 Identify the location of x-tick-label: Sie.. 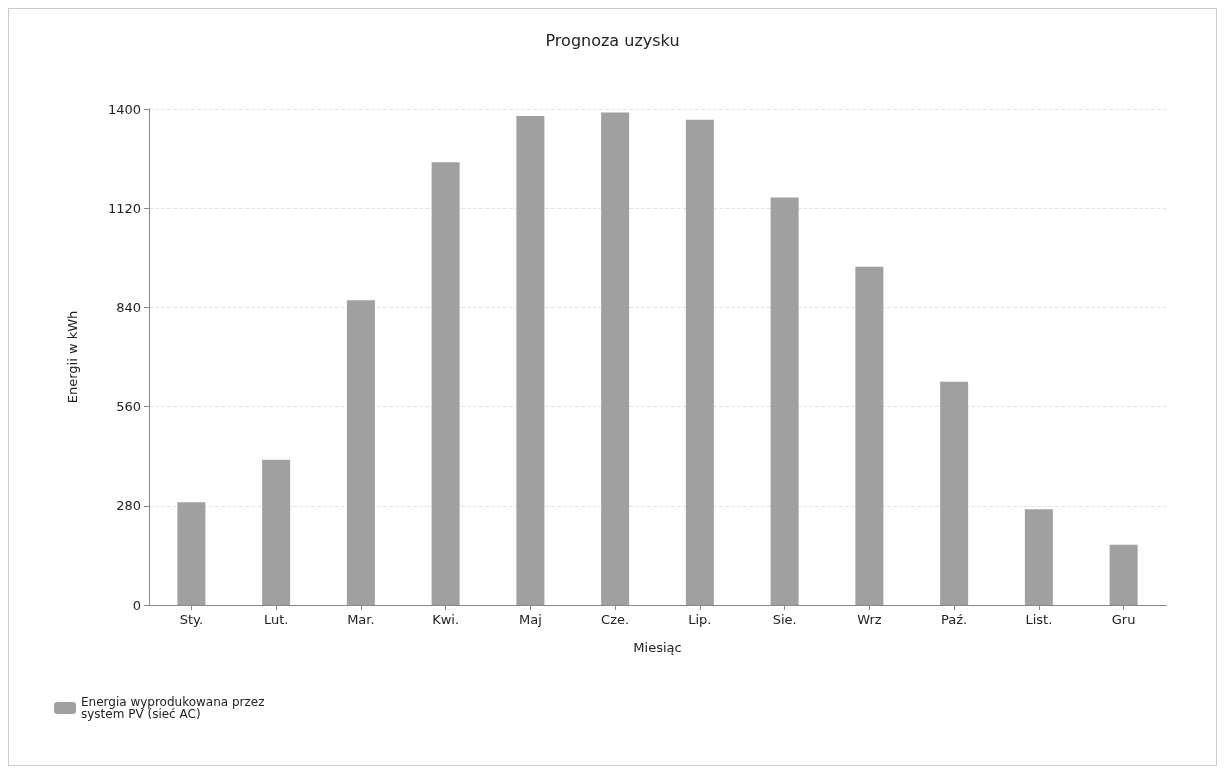
(784, 619).